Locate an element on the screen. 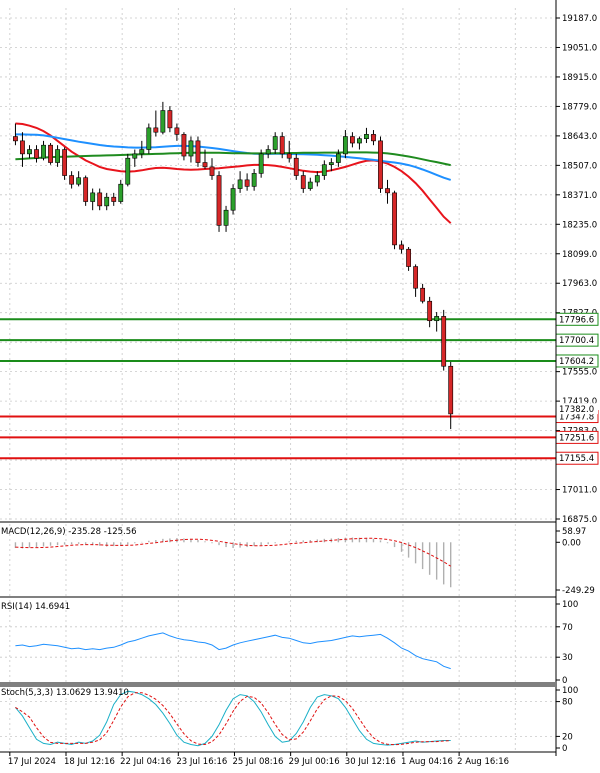 Image resolution: width=600 pixels, height=773 pixels. level-label-text: 17155.4 is located at coordinates (576, 459).